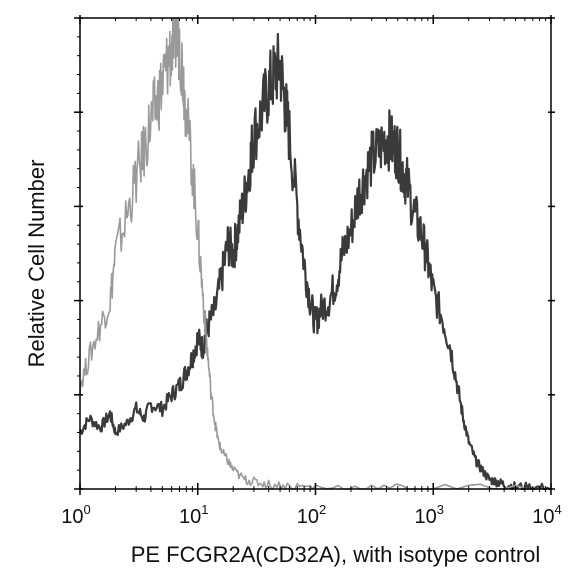 The image size is (574, 579). What do you see at coordinates (429, 515) in the screenshot?
I see `x-tick-label: 10³` at bounding box center [429, 515].